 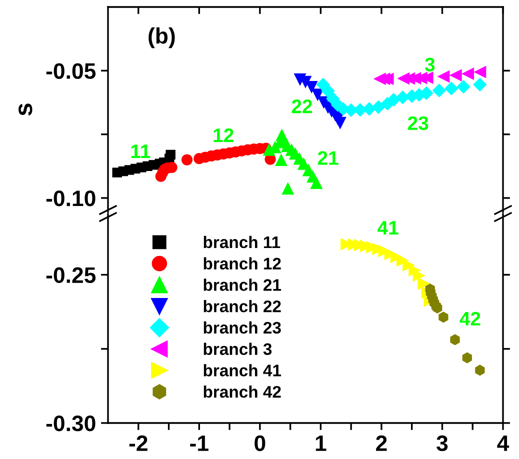 What do you see at coordinates (71, 275) in the screenshot?
I see `y-tick-label: -0.25` at bounding box center [71, 275].